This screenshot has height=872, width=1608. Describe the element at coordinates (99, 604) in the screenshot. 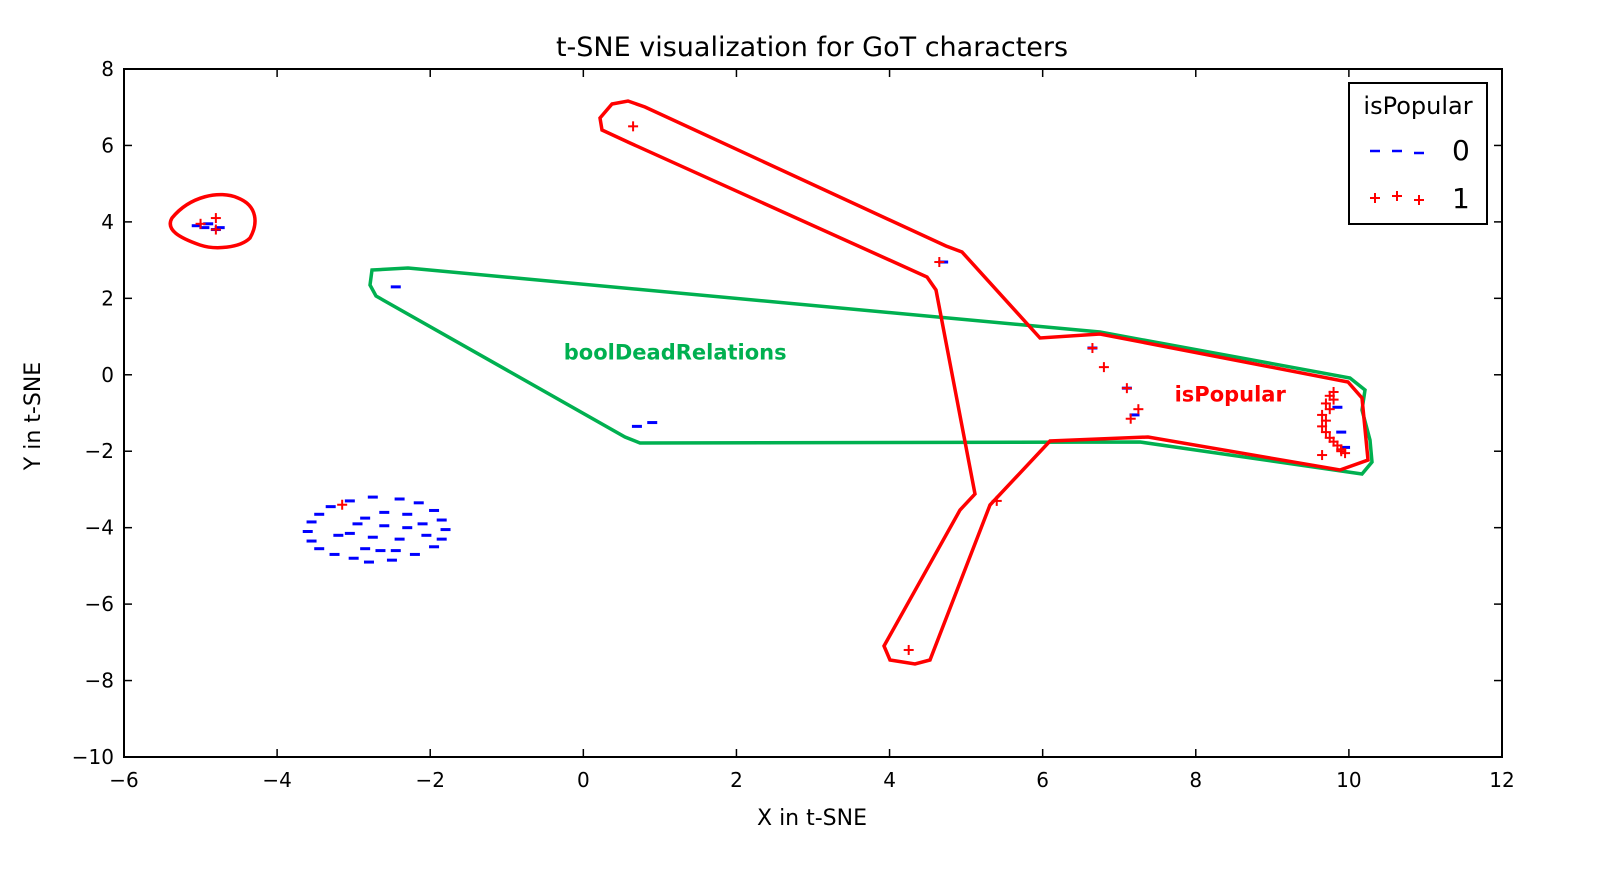

I see `y-tick-label: −6` at that location.